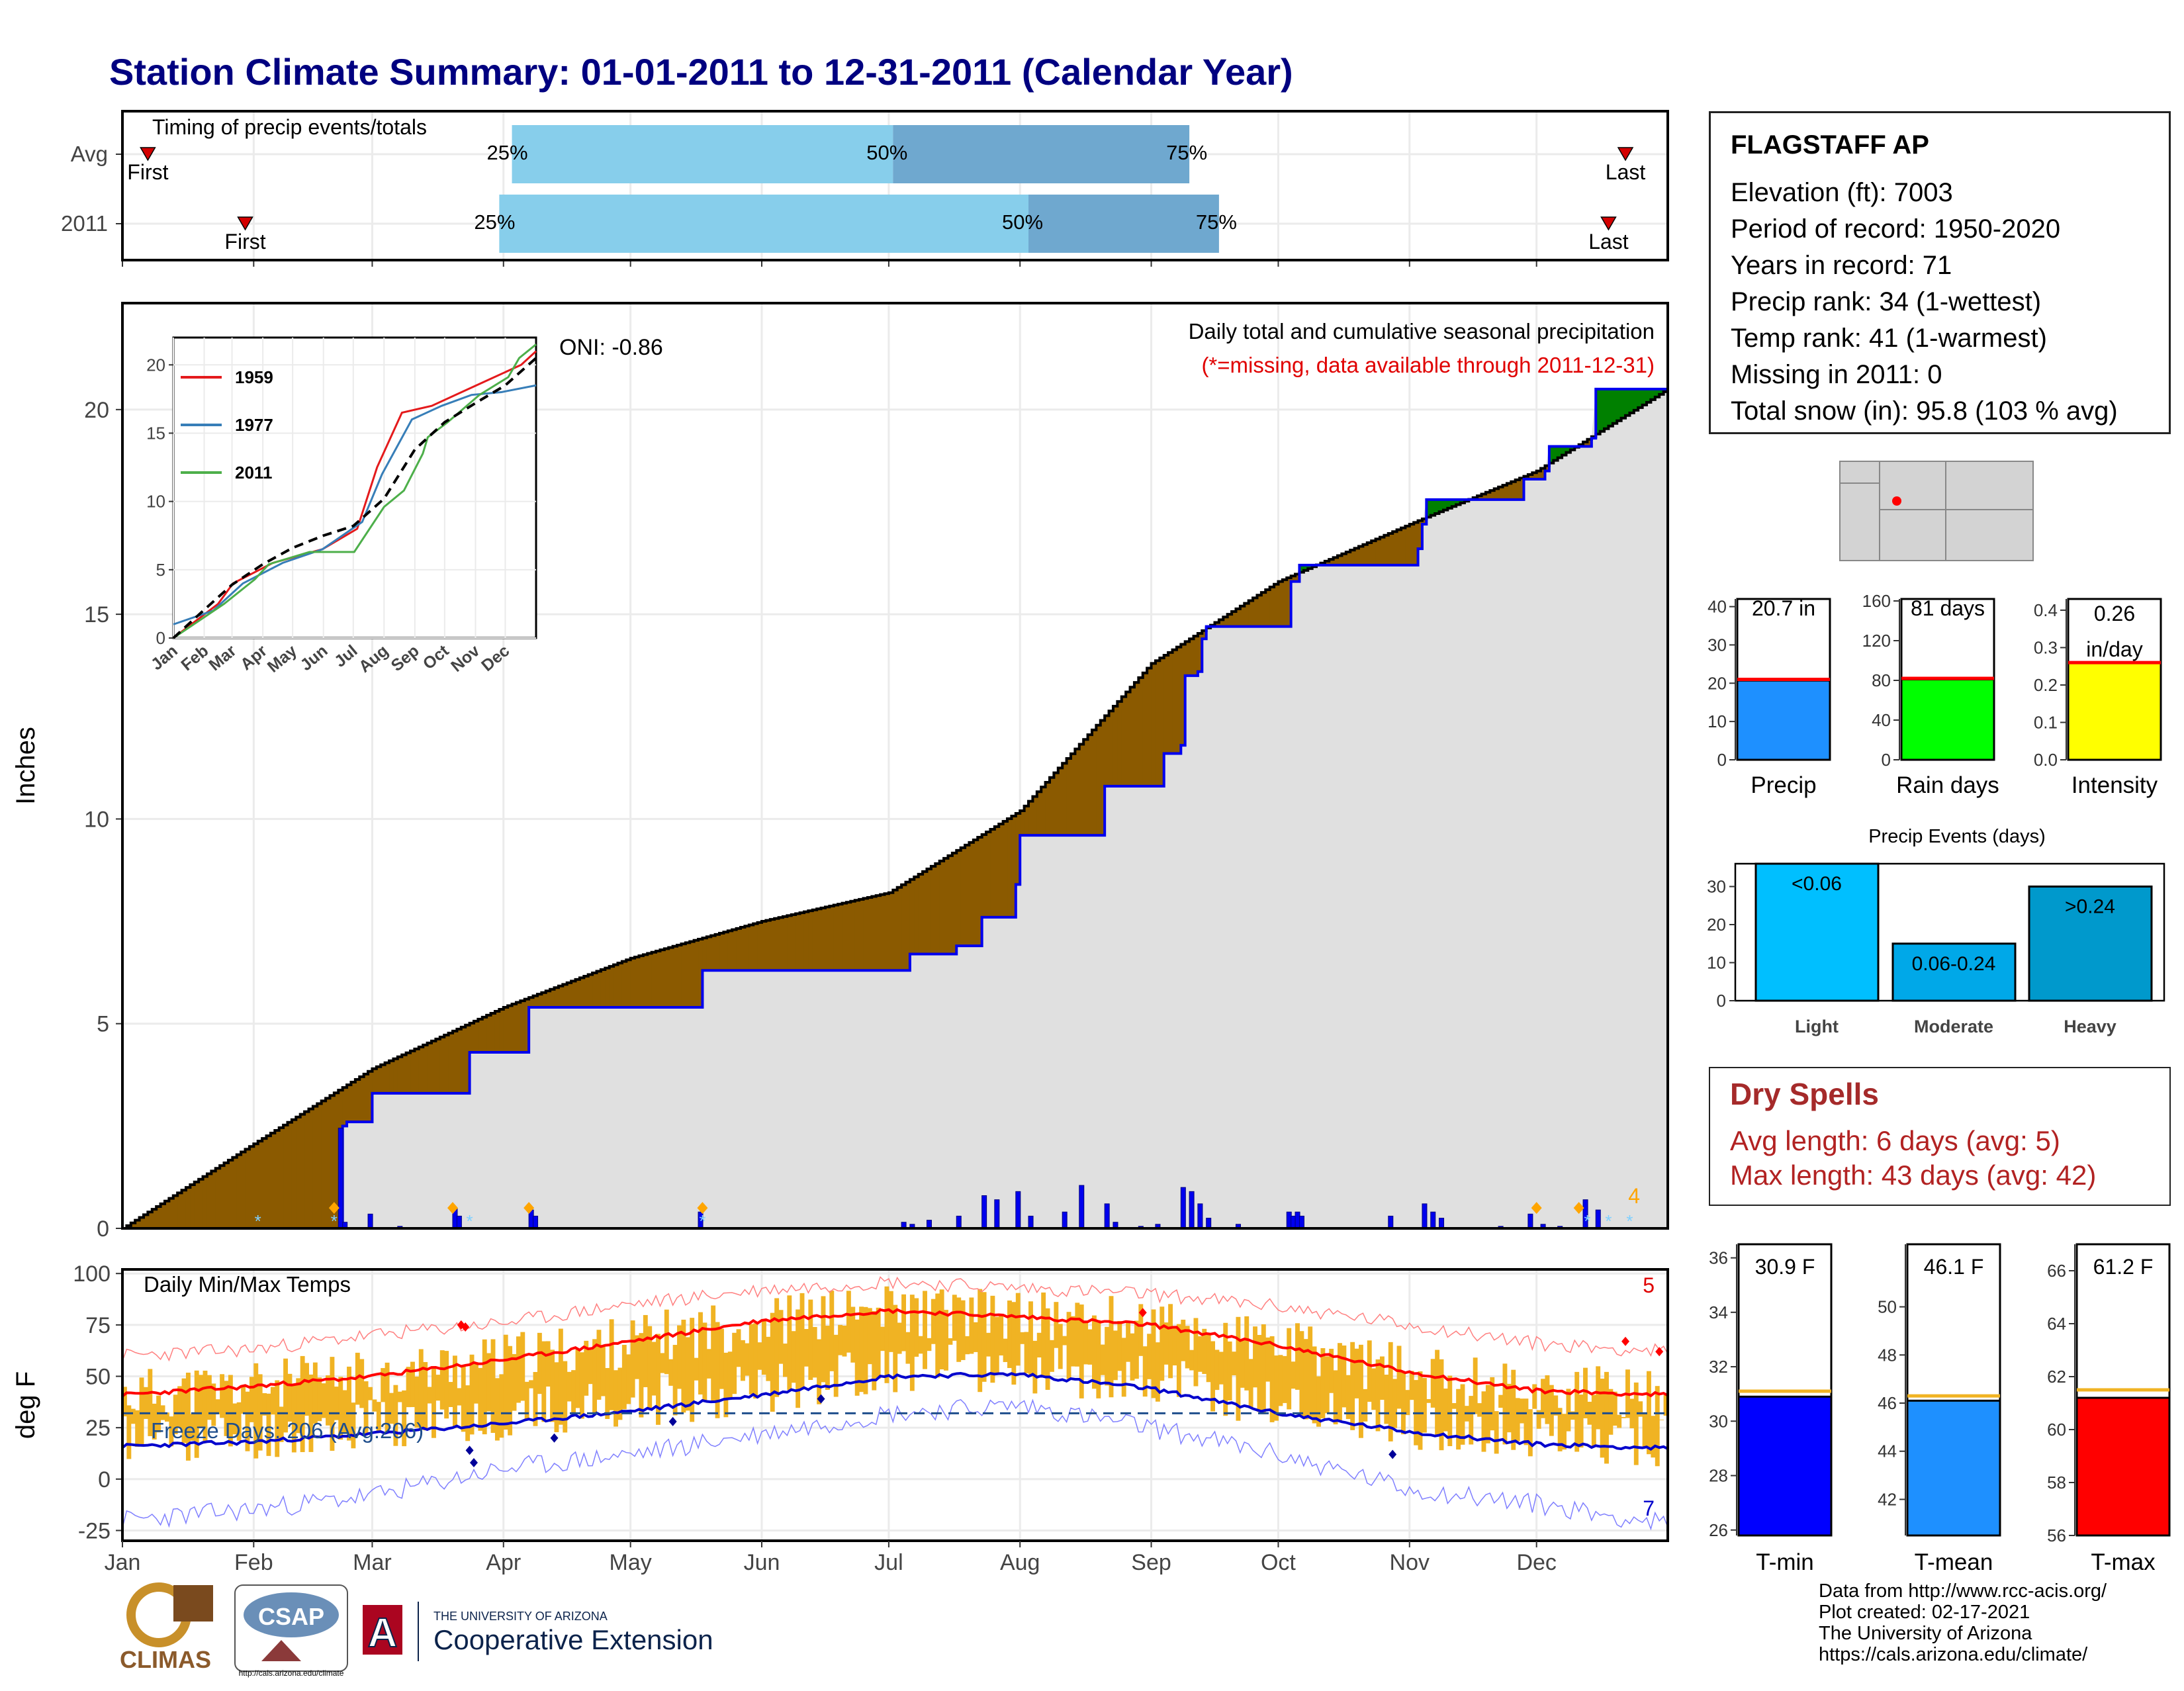 This screenshot has width=2184, height=1691. Describe the element at coordinates (1886, 760) in the screenshot. I see `summary-bar-tick-label: 0` at that location.